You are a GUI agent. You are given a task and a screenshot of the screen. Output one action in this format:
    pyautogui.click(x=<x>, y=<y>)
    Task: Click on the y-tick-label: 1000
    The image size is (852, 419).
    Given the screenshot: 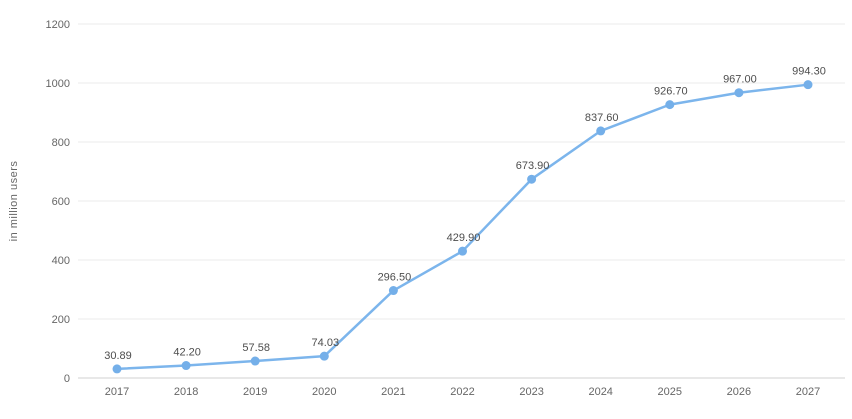 What is the action you would take?
    pyautogui.click(x=58, y=84)
    